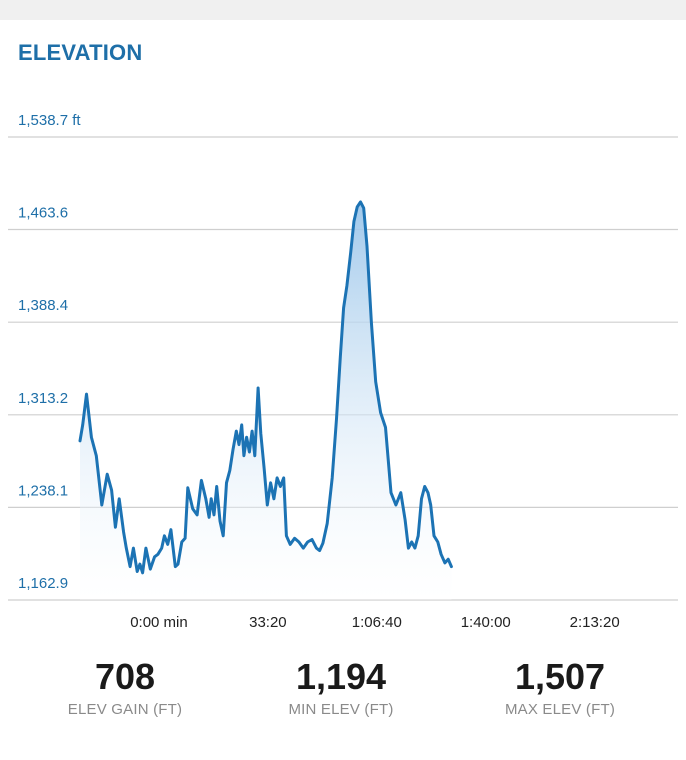  I want to click on y-tick-label: 1,388.4, so click(43, 305).